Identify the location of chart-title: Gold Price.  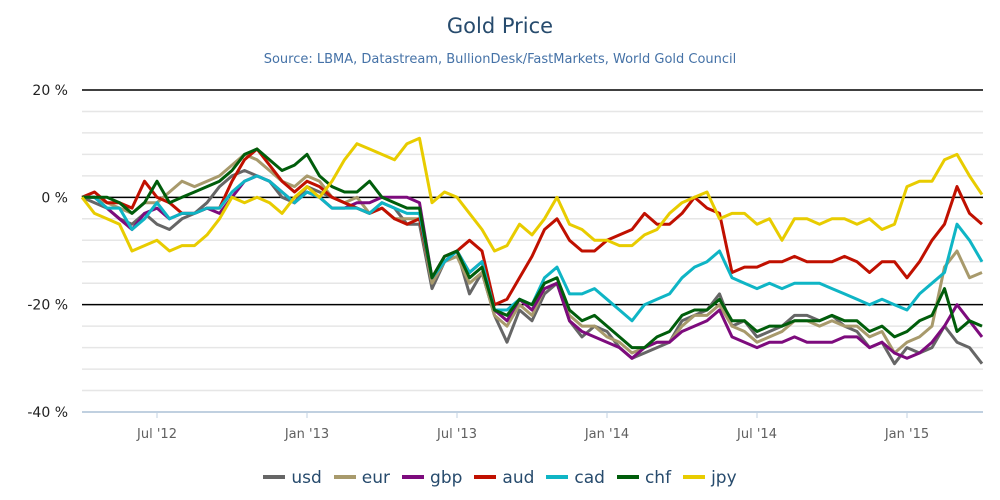
(500, 26).